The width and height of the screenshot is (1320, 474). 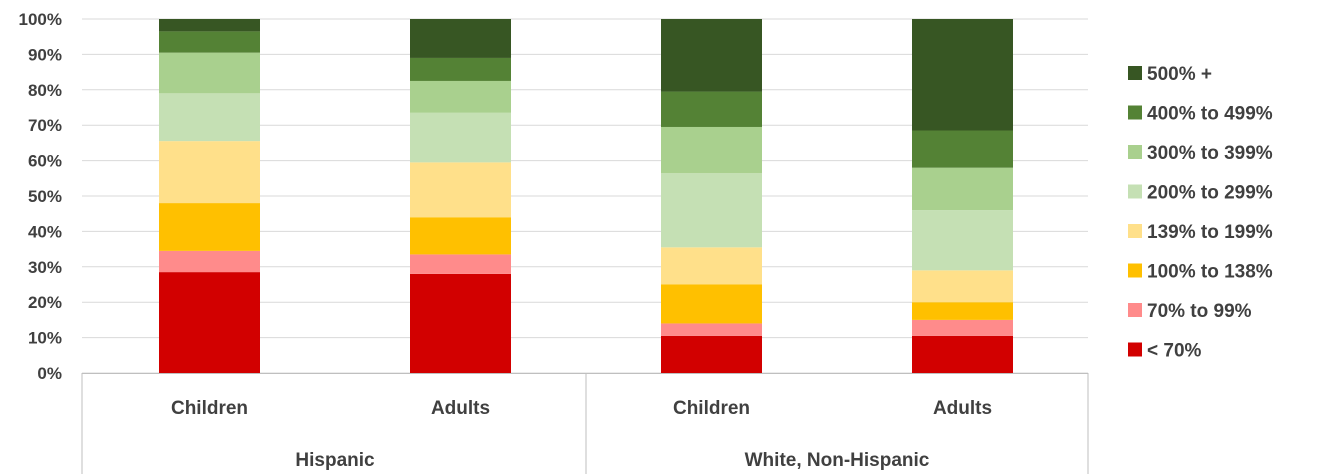 What do you see at coordinates (45, 338) in the screenshot?
I see `y-tick-label: 10%` at bounding box center [45, 338].